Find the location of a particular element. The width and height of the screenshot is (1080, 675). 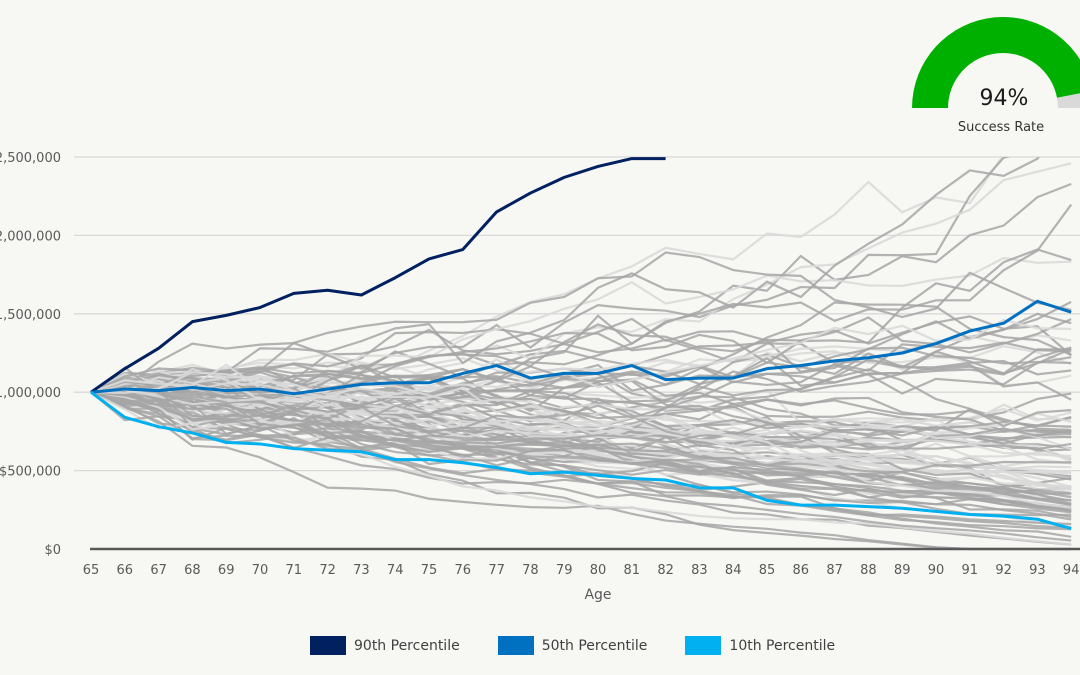

x-tick-label: 89 is located at coordinates (902, 570).